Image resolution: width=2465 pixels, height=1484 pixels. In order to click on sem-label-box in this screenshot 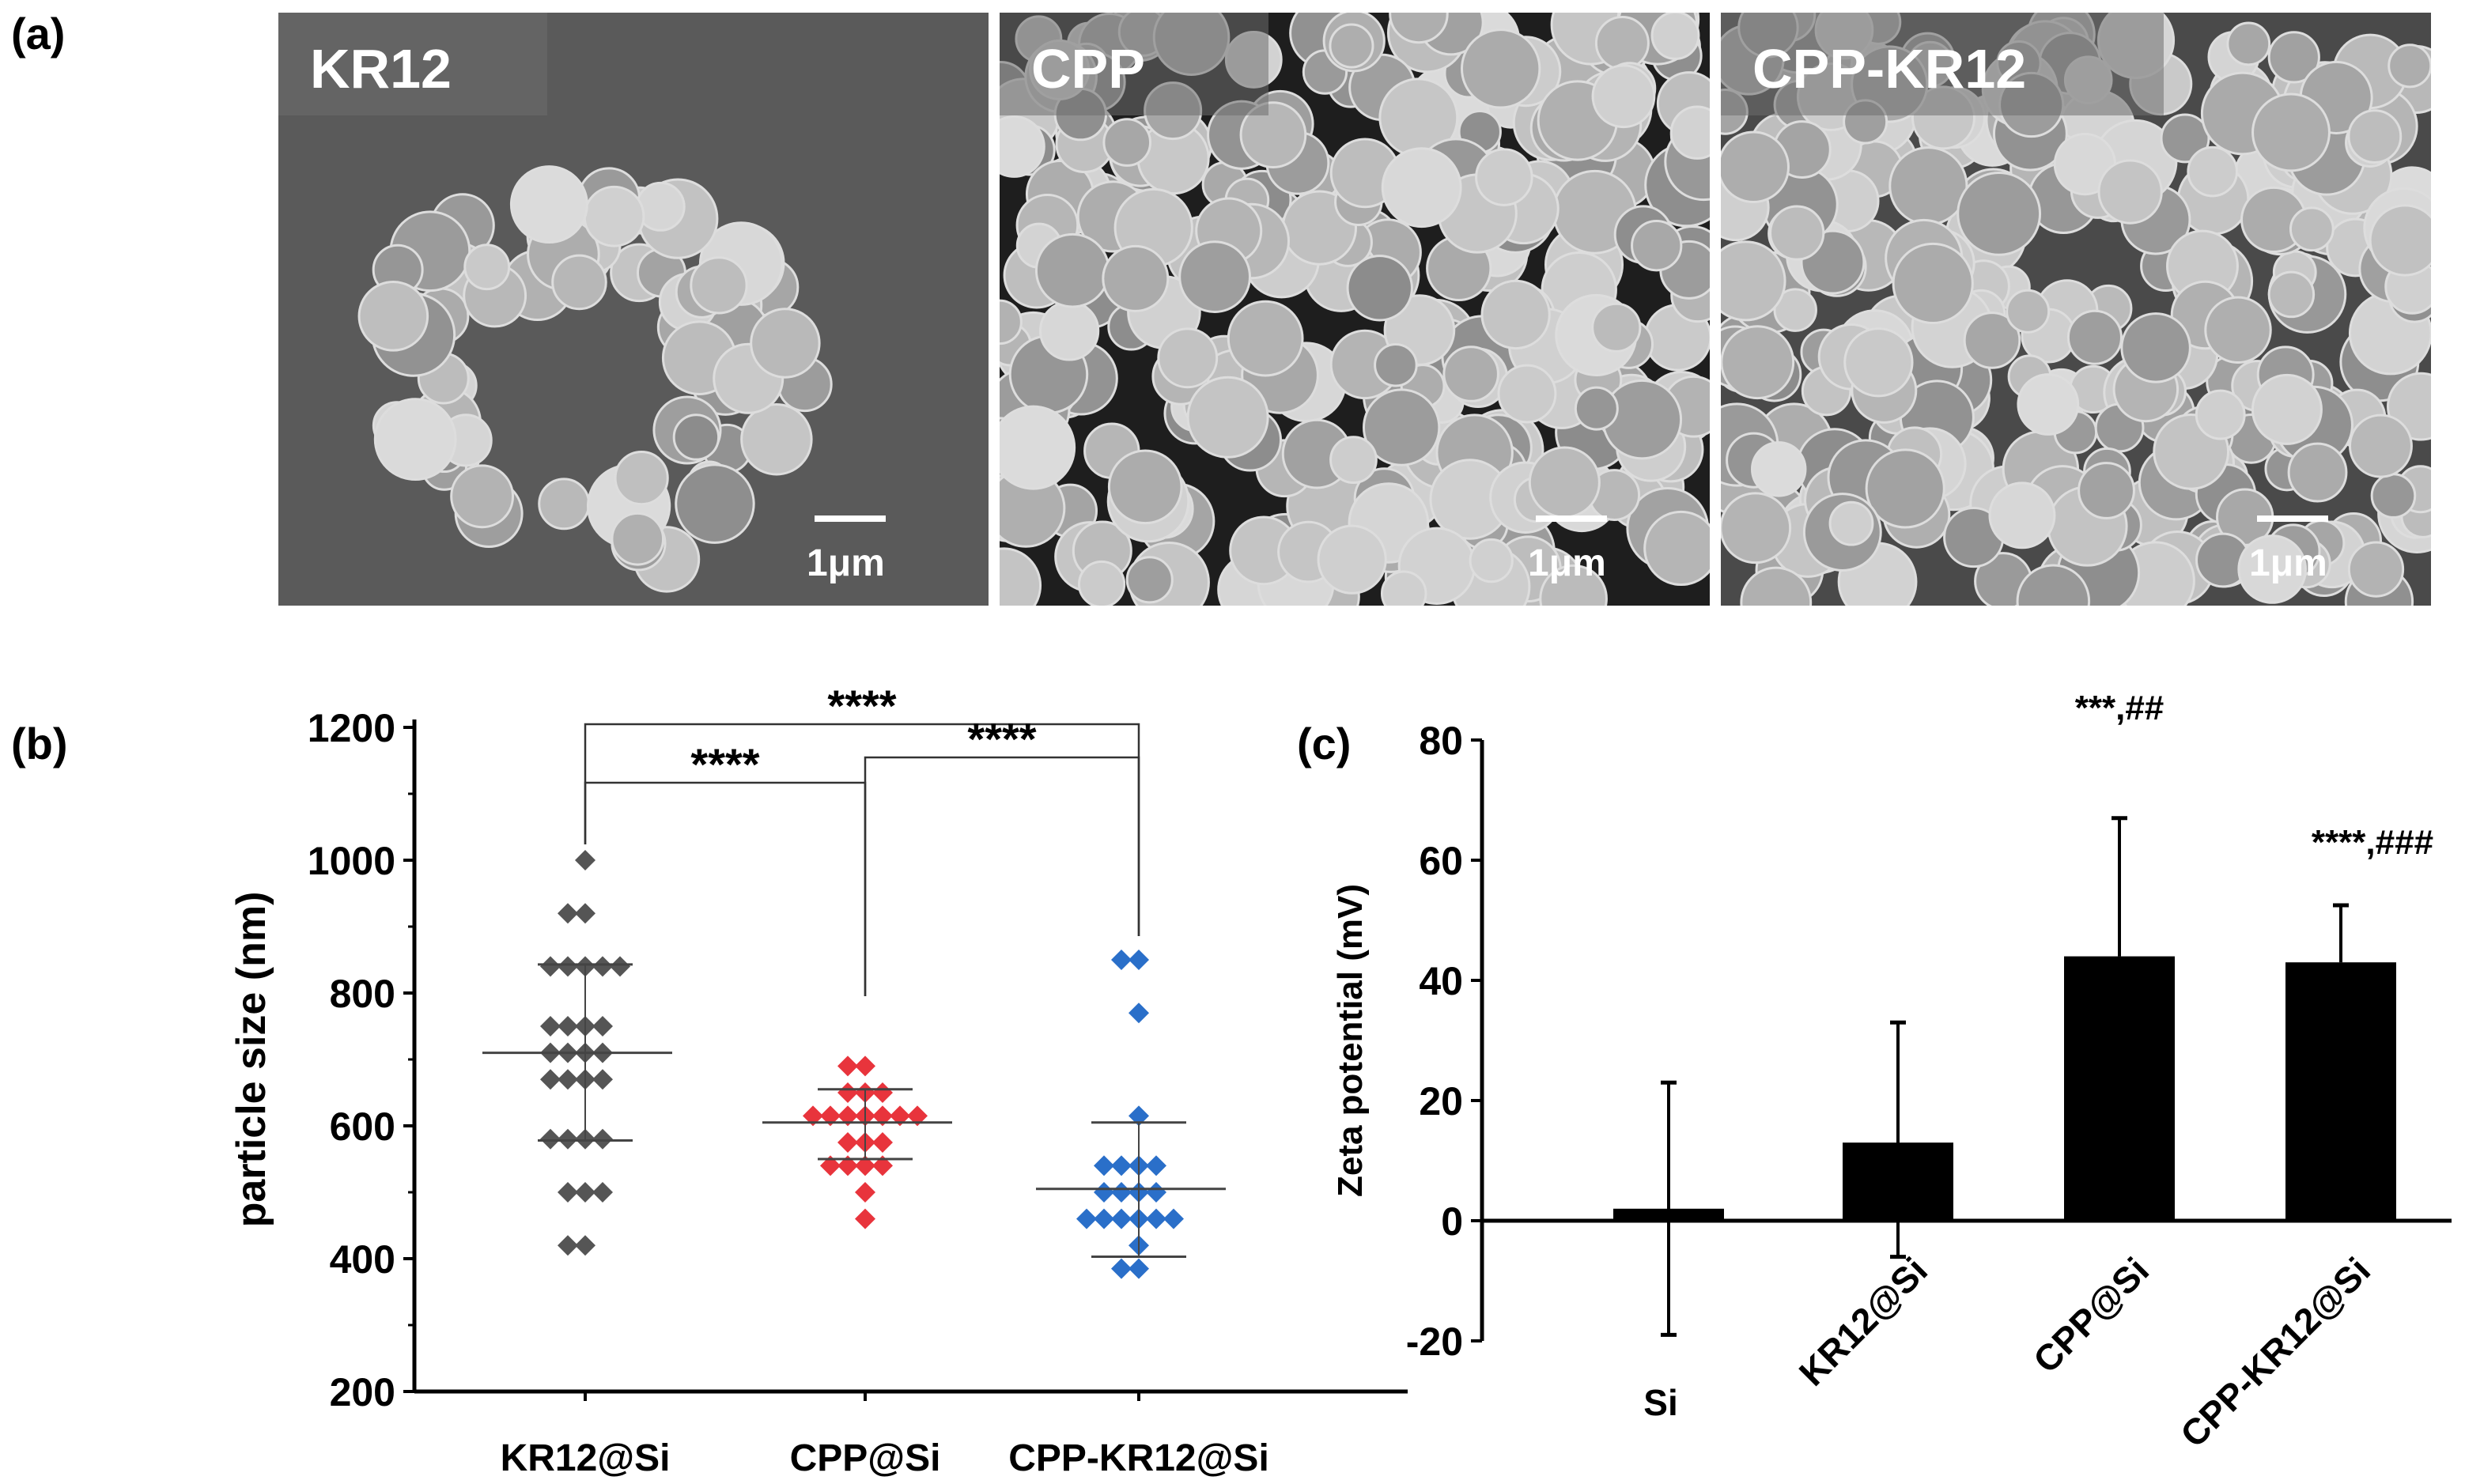, I will do `click(412, 64)`.